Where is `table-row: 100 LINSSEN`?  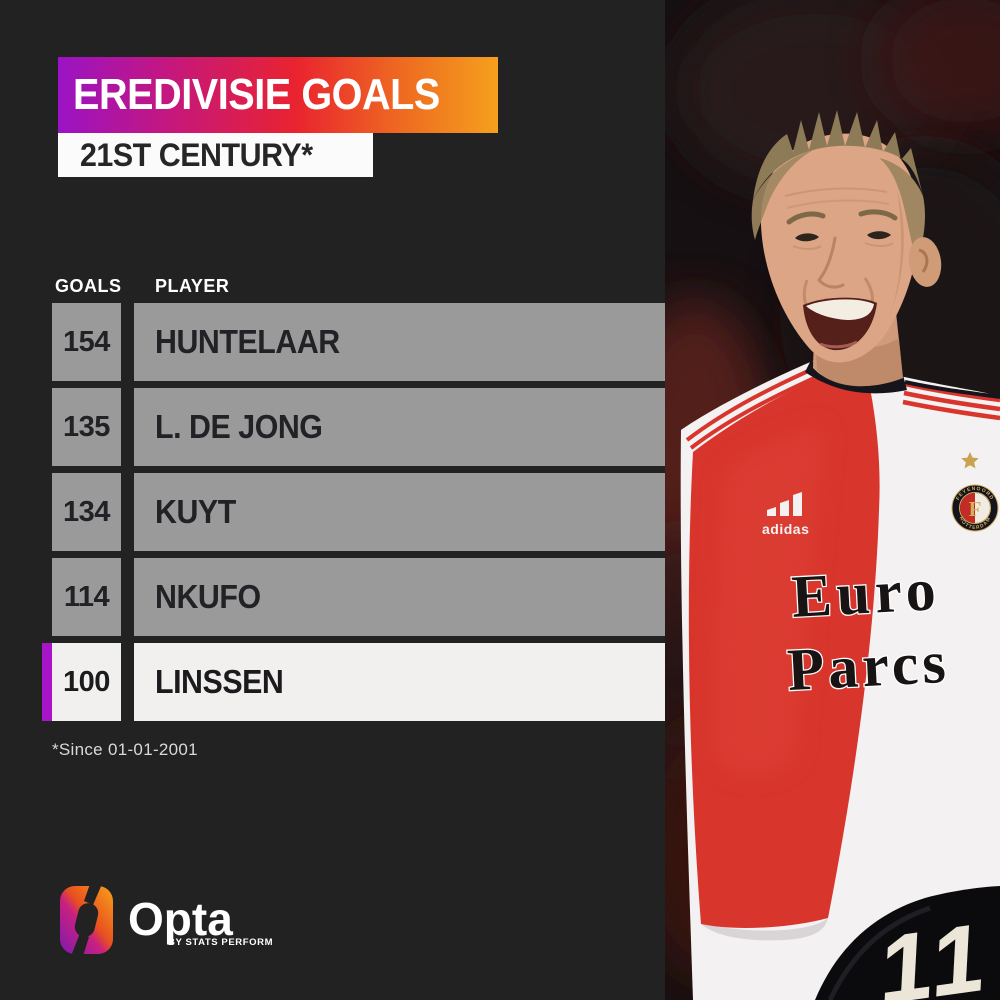
table-row: 100 LINSSEN is located at coordinates (332, 682).